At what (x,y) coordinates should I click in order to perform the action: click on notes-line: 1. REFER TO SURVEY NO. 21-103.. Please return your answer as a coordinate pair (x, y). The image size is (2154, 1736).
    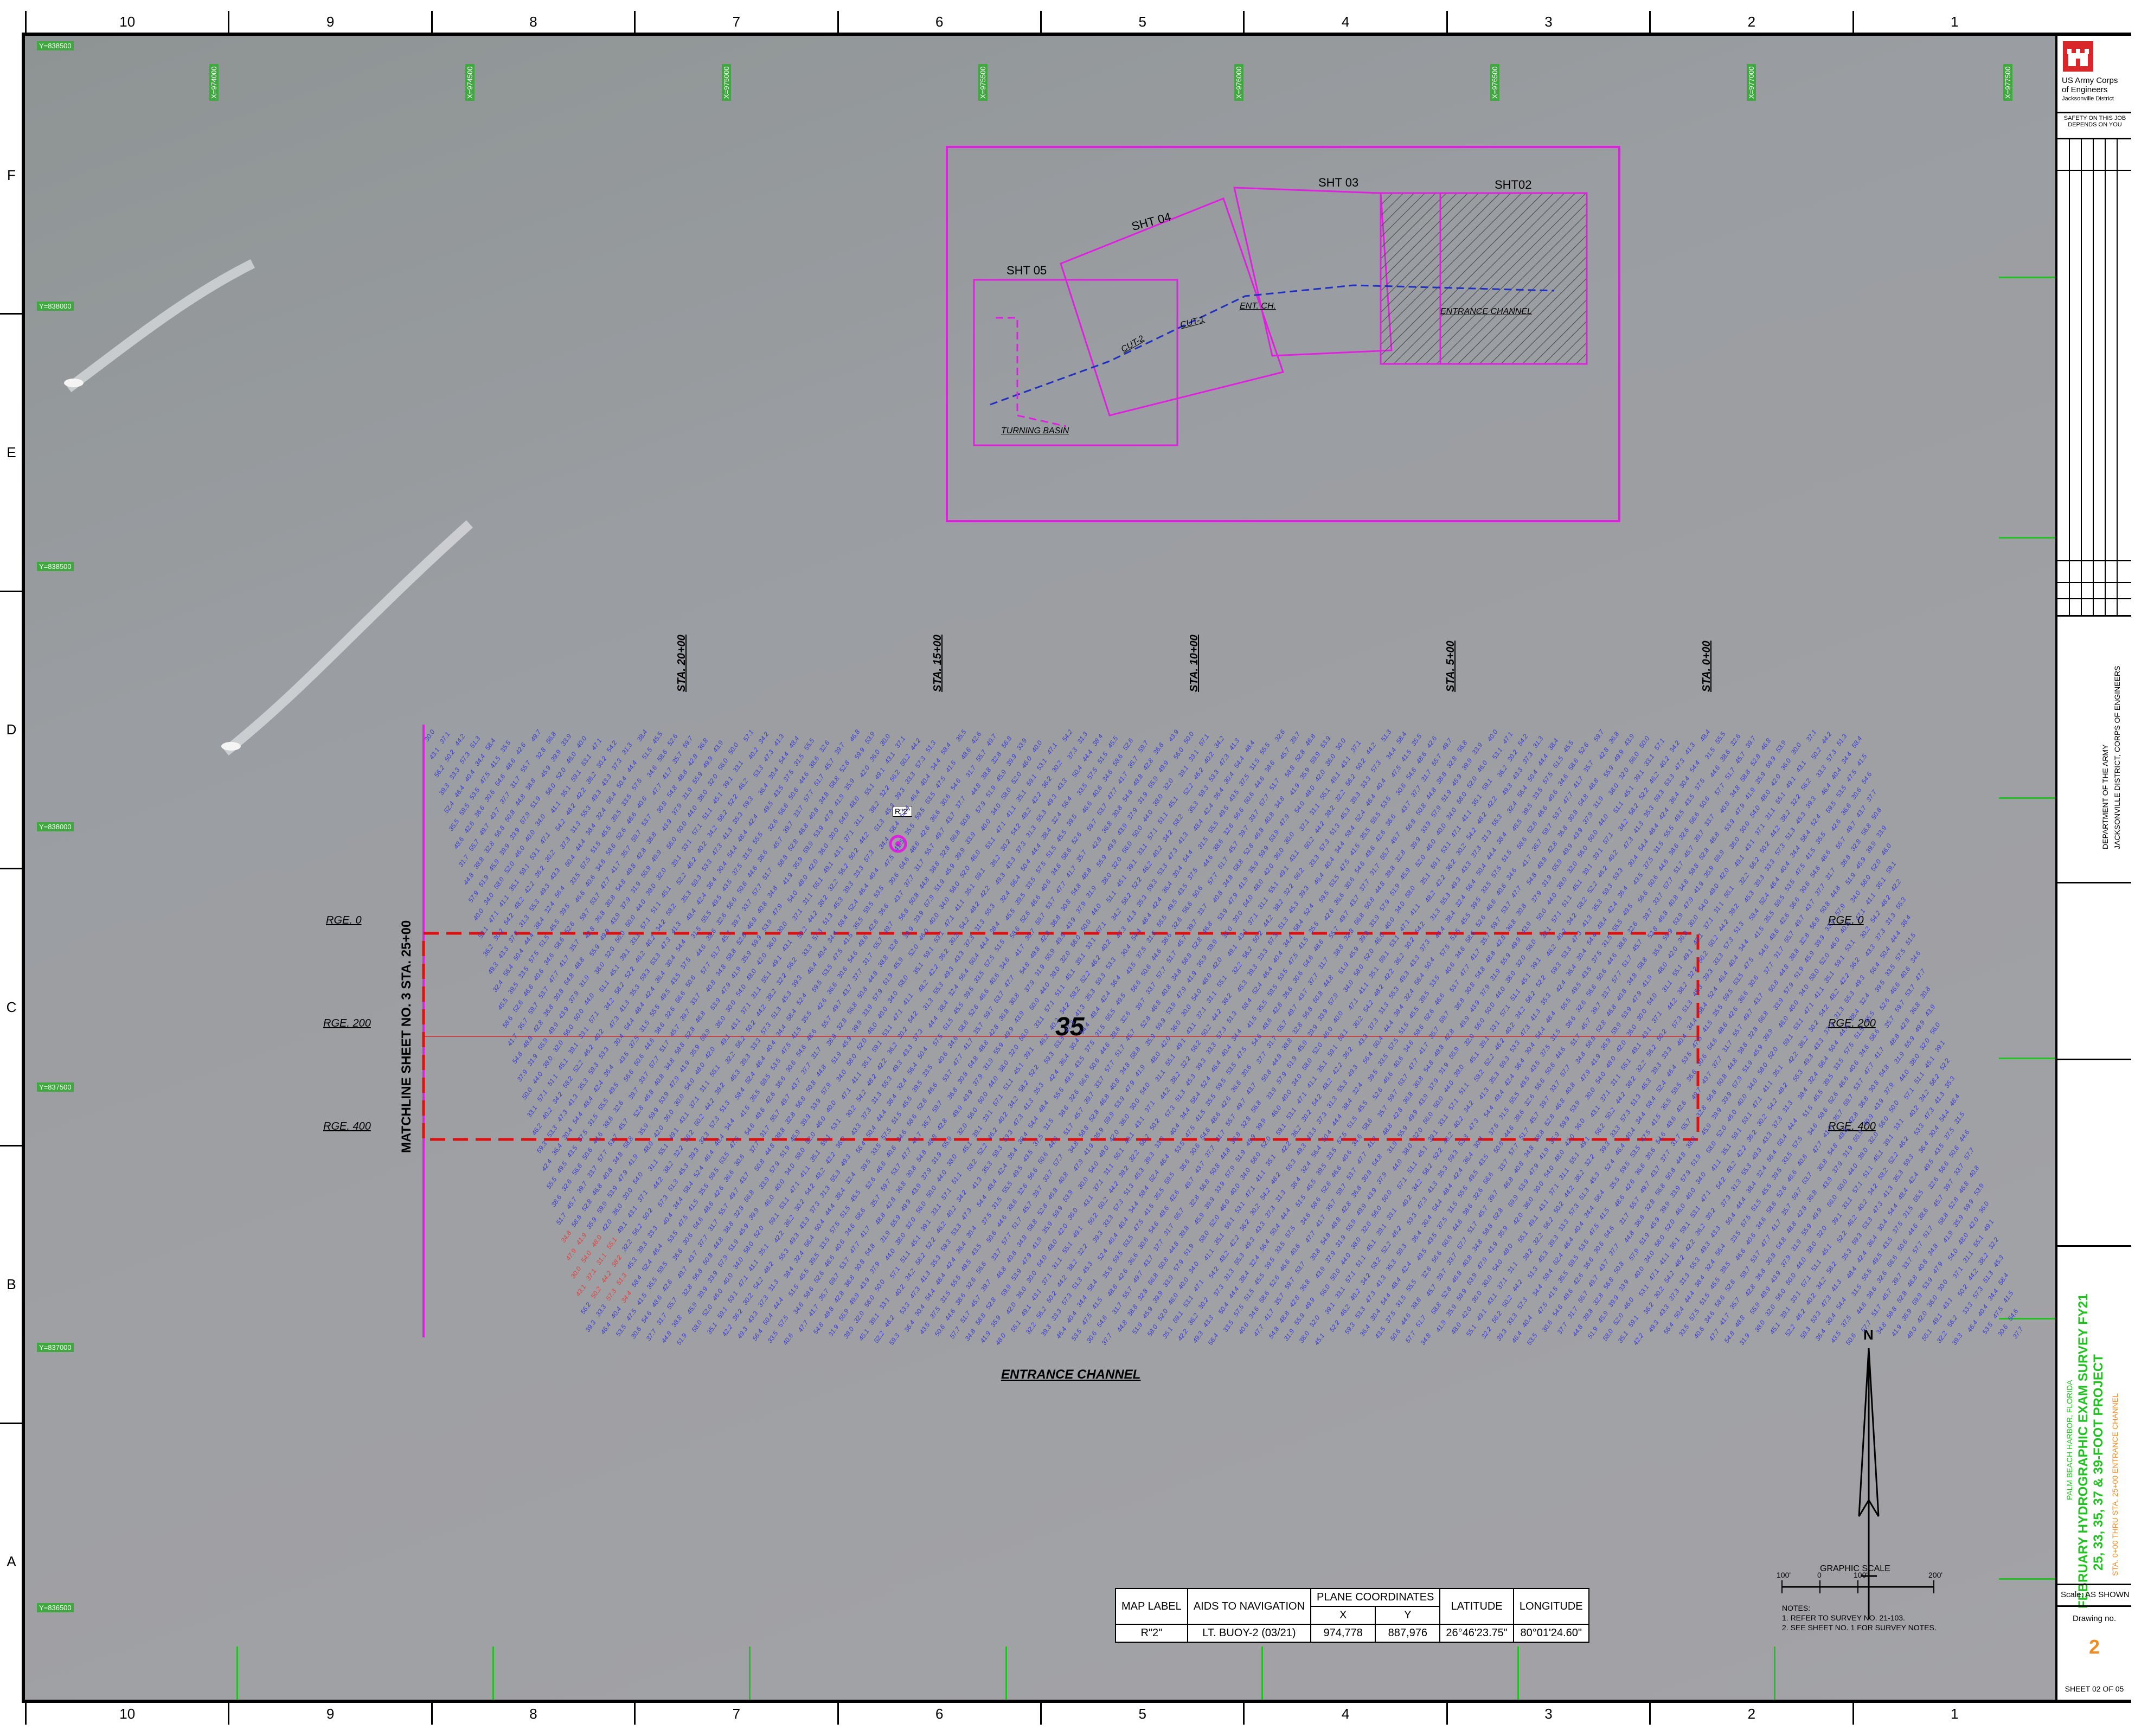
    Looking at the image, I should click on (1859, 1618).